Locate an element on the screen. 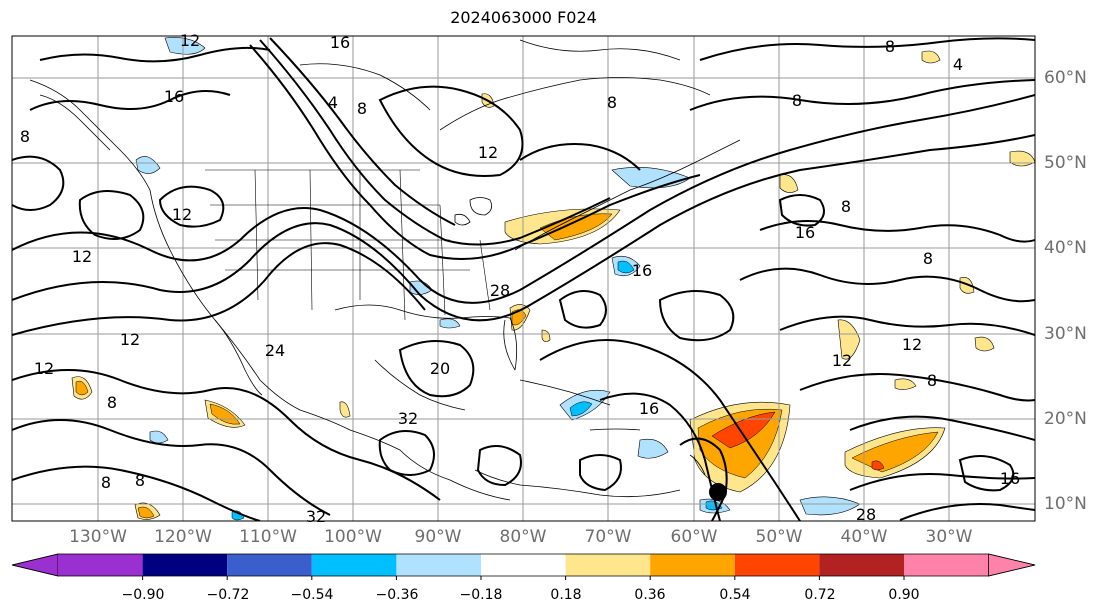 The width and height of the screenshot is (1105, 615). contour-label: 24 is located at coordinates (275, 350).